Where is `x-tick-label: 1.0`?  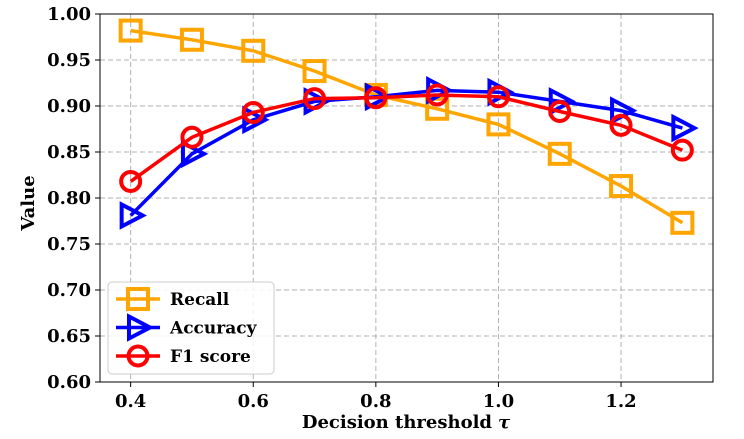 x-tick-label: 1.0 is located at coordinates (498, 401).